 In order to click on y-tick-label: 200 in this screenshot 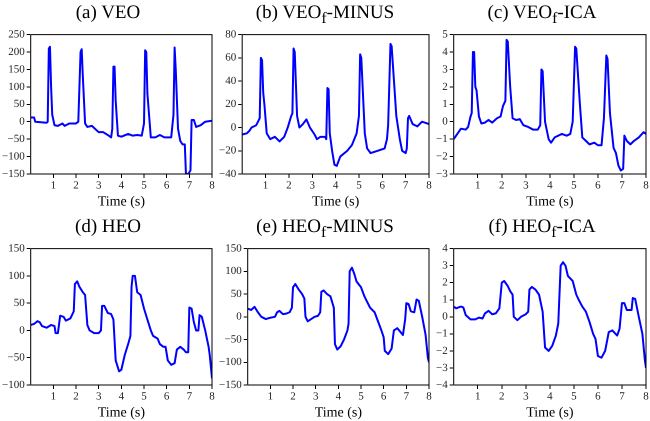, I will do `click(17, 52)`.